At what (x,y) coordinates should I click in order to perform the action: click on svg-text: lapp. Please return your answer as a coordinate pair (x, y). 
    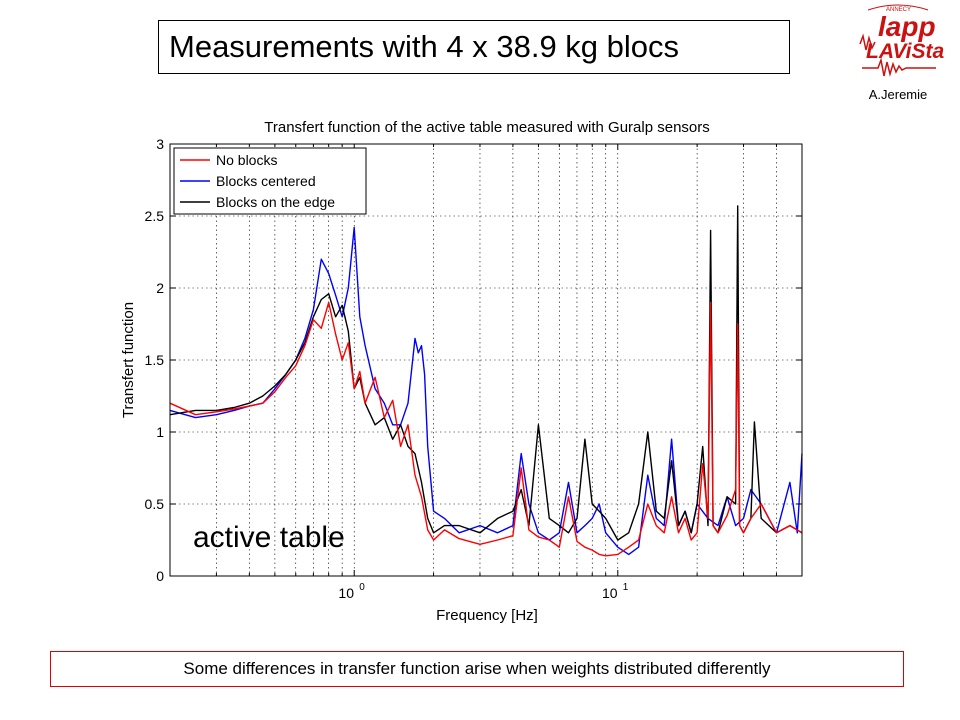
    Looking at the image, I should click on (907, 26).